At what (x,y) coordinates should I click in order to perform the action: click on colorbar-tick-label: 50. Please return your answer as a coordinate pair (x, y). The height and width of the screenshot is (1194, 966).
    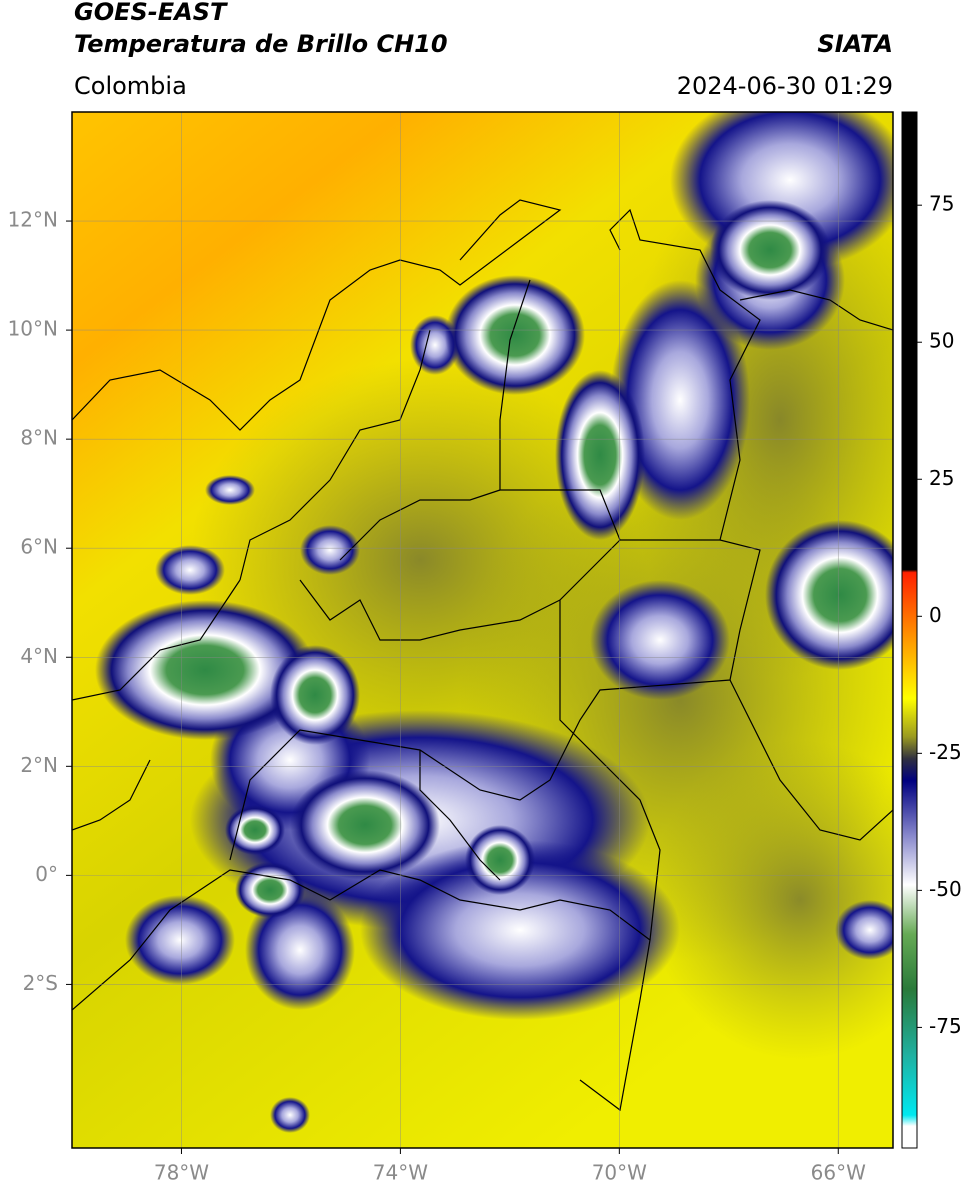
    Looking at the image, I should click on (941, 341).